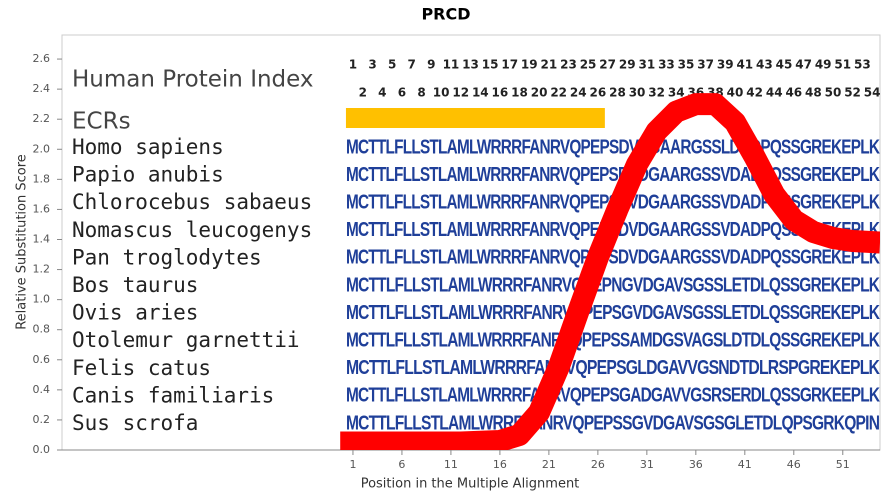 This screenshot has width=893, height=500. Describe the element at coordinates (656, 93) in the screenshot. I see `index-number: 32` at that location.